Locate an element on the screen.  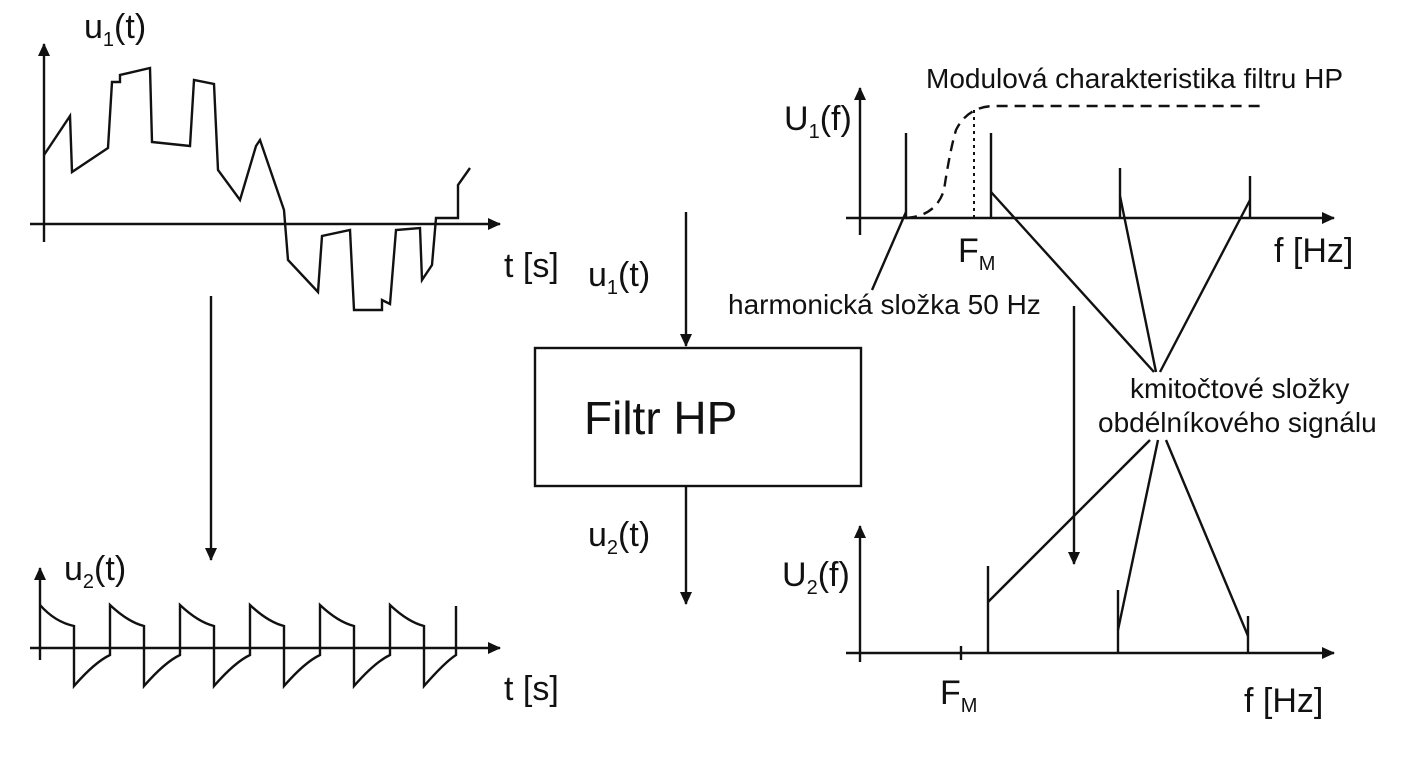
filter-input-label: u1(t) is located at coordinates (619, 277).